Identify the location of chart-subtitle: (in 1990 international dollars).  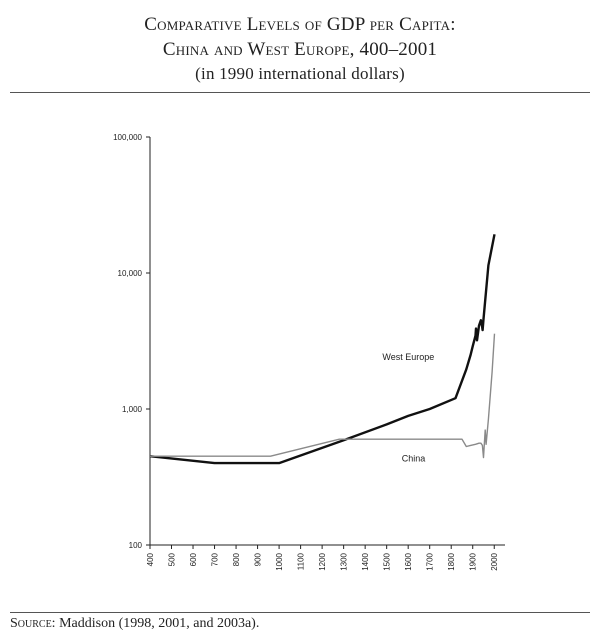
(300, 73).